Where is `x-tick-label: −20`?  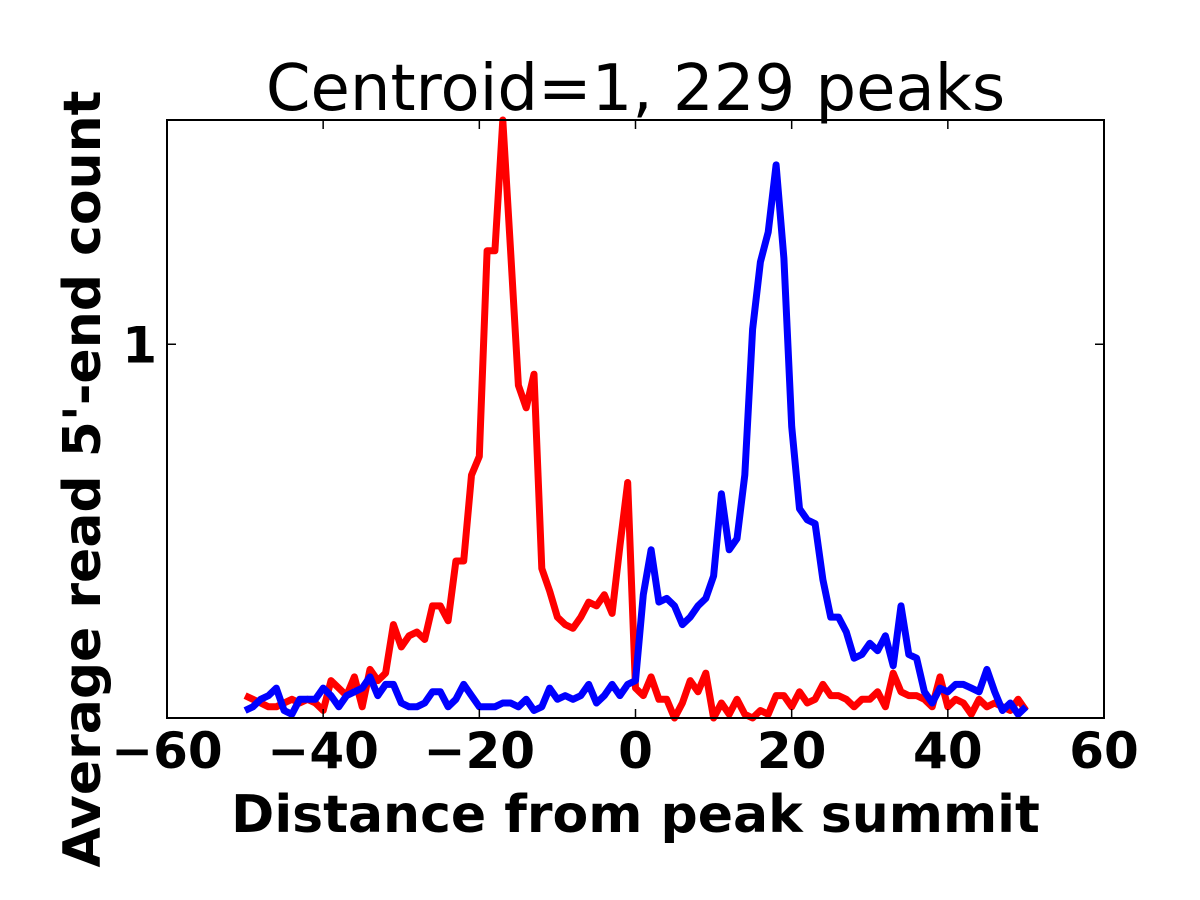
x-tick-label: −20 is located at coordinates (479, 751).